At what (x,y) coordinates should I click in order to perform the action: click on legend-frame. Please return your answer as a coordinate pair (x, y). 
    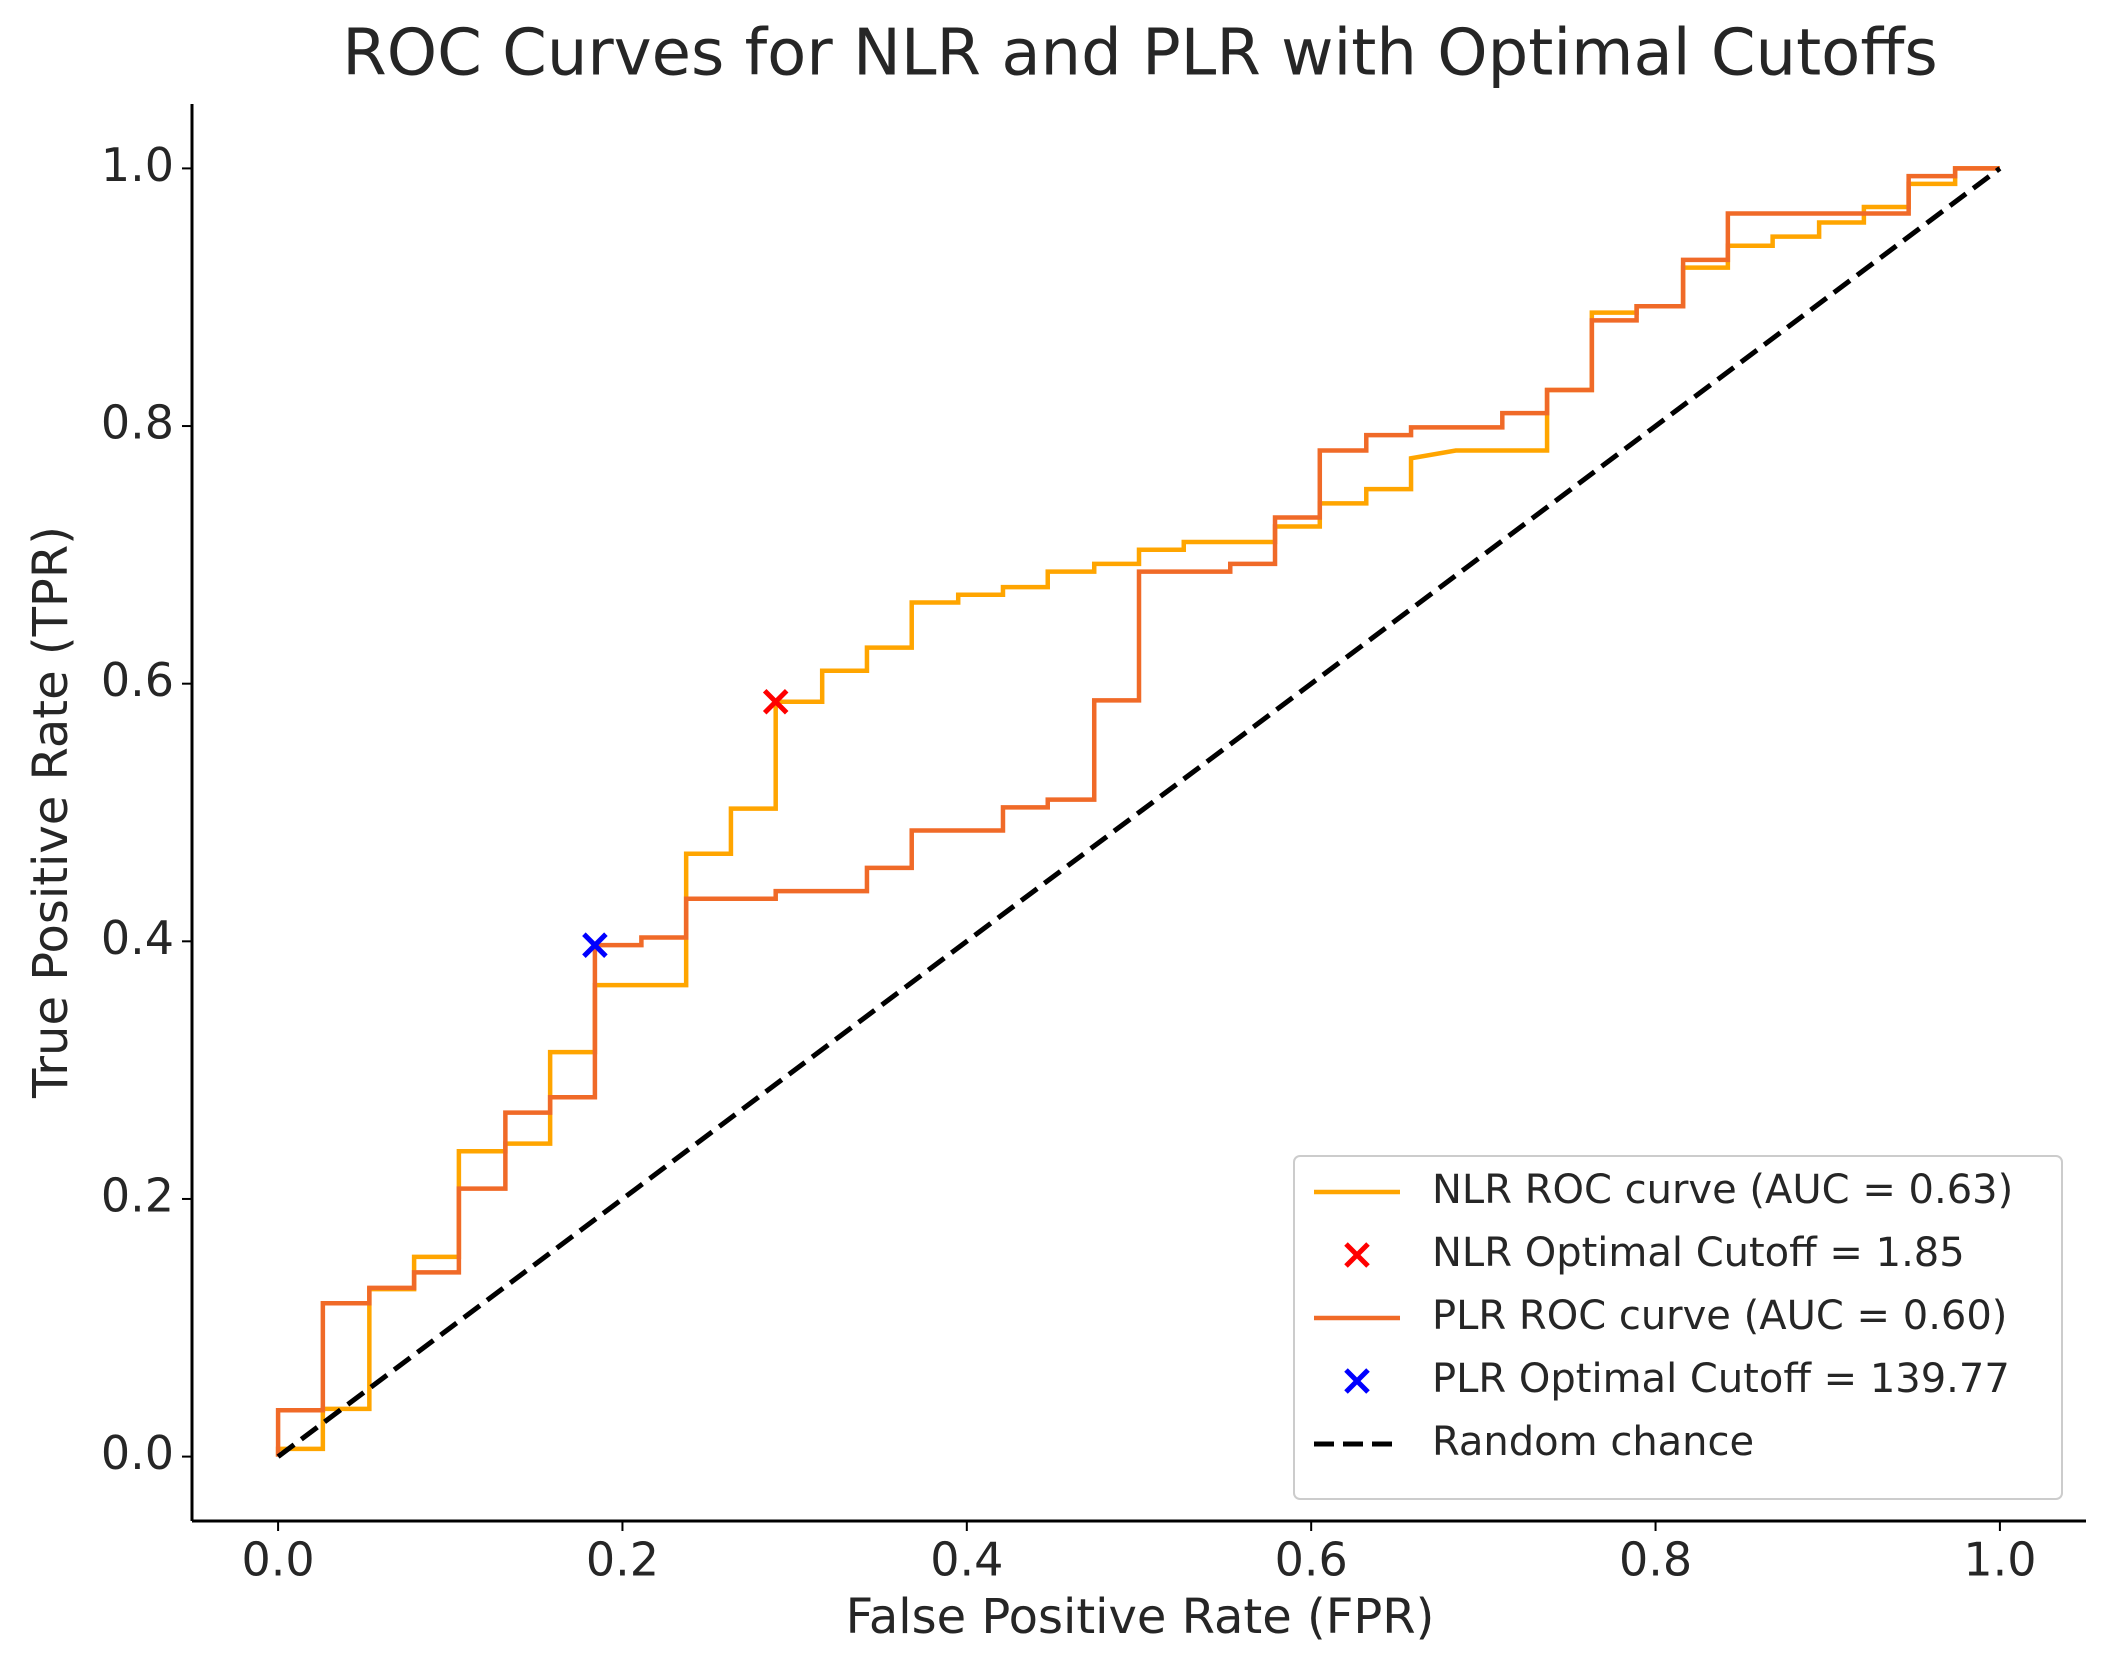
    Looking at the image, I should click on (1678, 1327).